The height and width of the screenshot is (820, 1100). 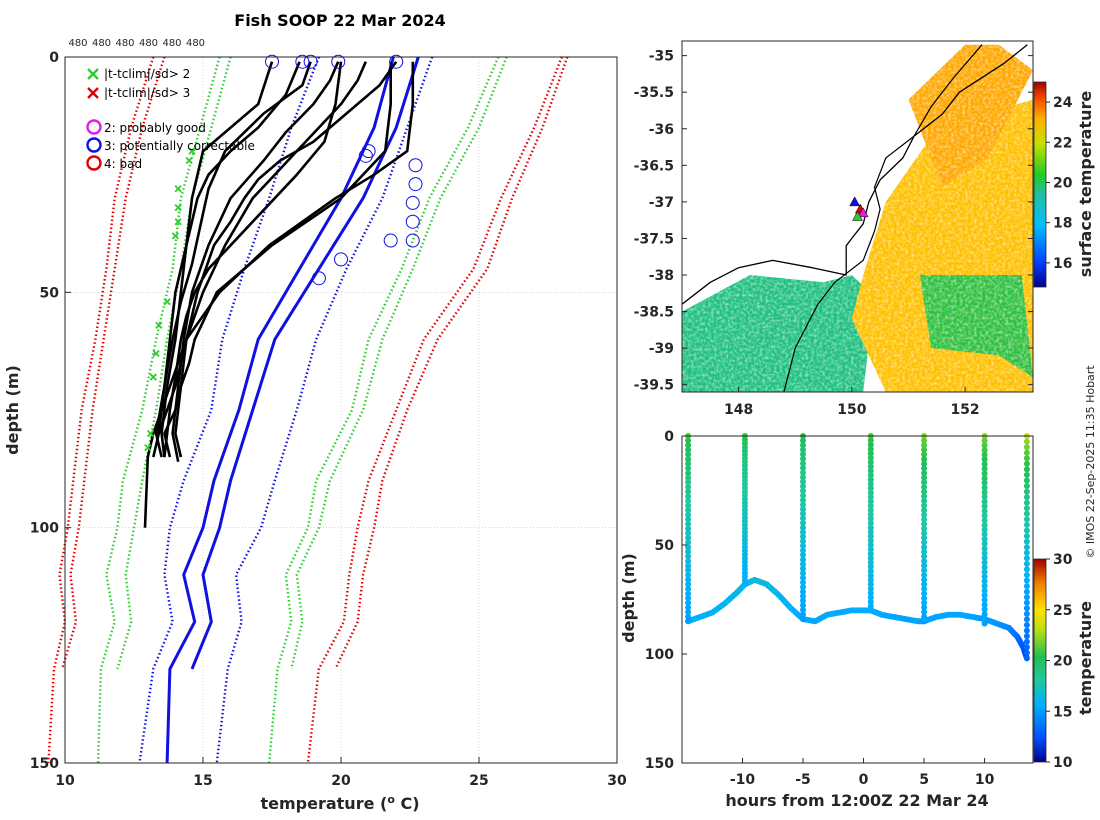 I want to click on climatology-line--1sd, so click(x=229, y=410).